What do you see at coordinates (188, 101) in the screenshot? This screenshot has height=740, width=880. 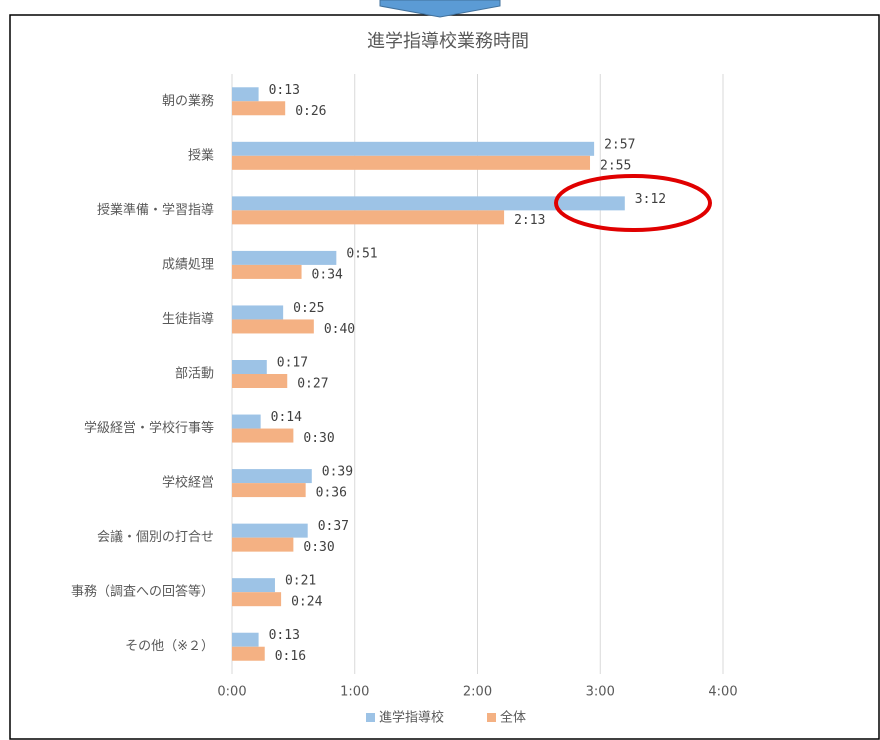 I see `y-tick-label: 朝の業務` at bounding box center [188, 101].